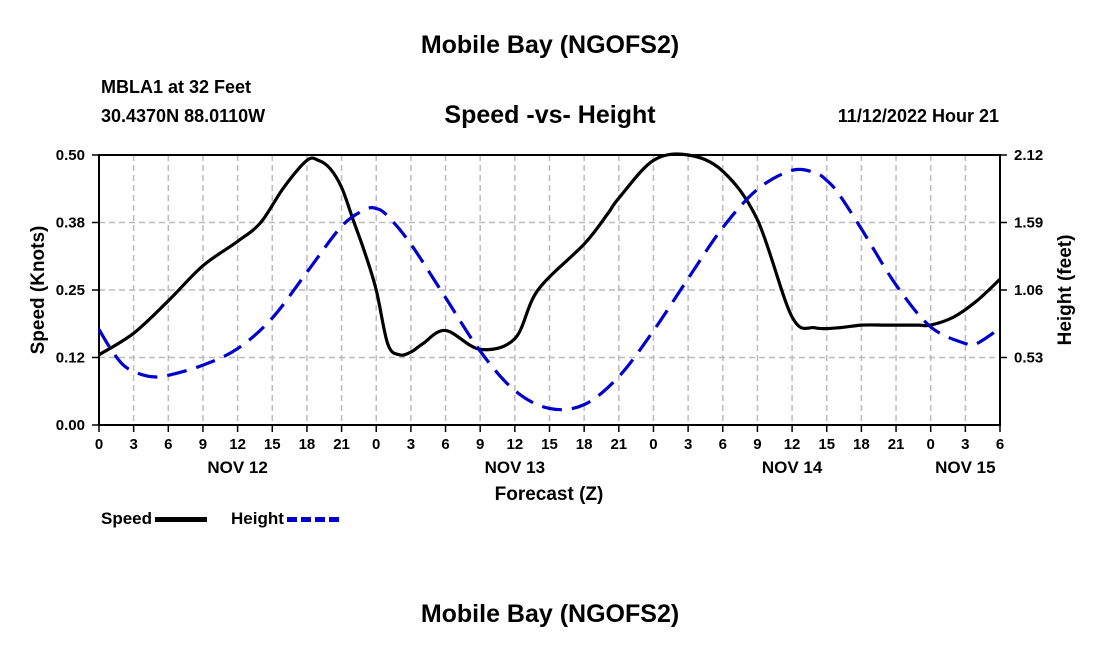  I want to click on y2-tick-label: 1.06, so click(1028, 290).